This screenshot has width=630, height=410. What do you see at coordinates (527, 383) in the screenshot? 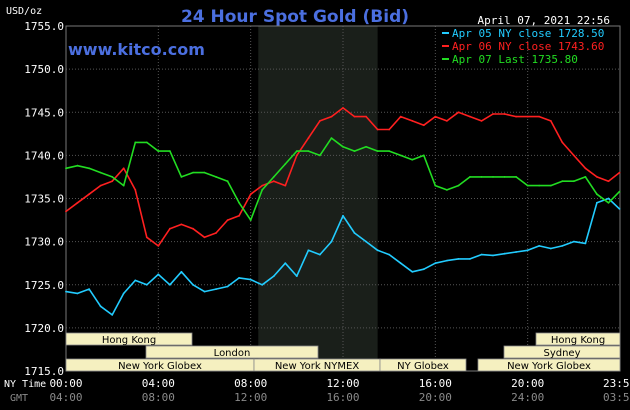
I see `x-tick-label-ny: 20:00` at bounding box center [527, 383].